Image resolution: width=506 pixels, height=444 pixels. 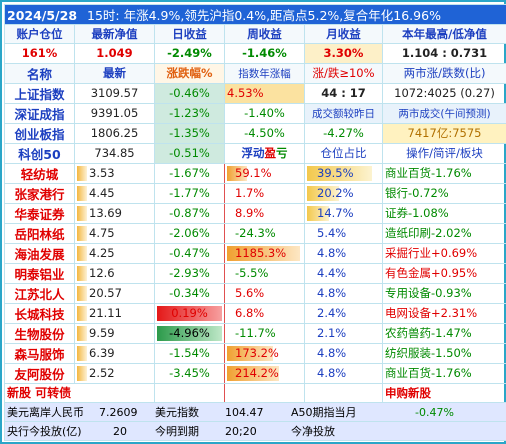 I want to click on stock-name: 华泰证券, so click(x=39, y=213).